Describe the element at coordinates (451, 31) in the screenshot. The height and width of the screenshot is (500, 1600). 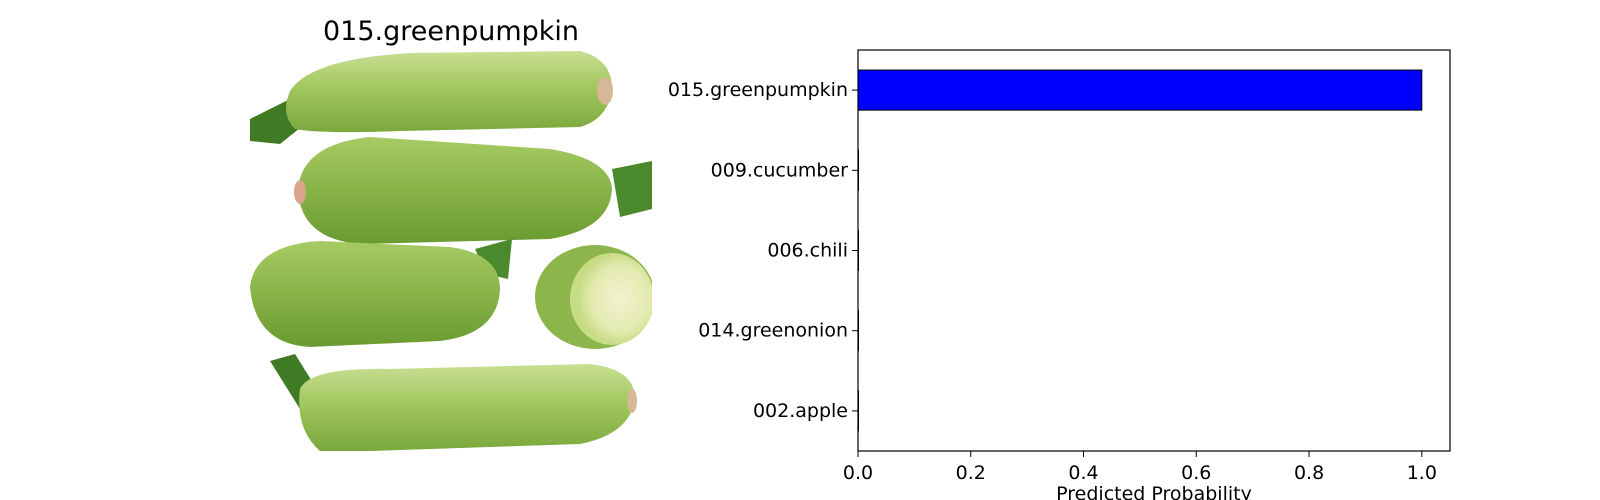
I see `image-title: 015.greenpumpkin` at that location.